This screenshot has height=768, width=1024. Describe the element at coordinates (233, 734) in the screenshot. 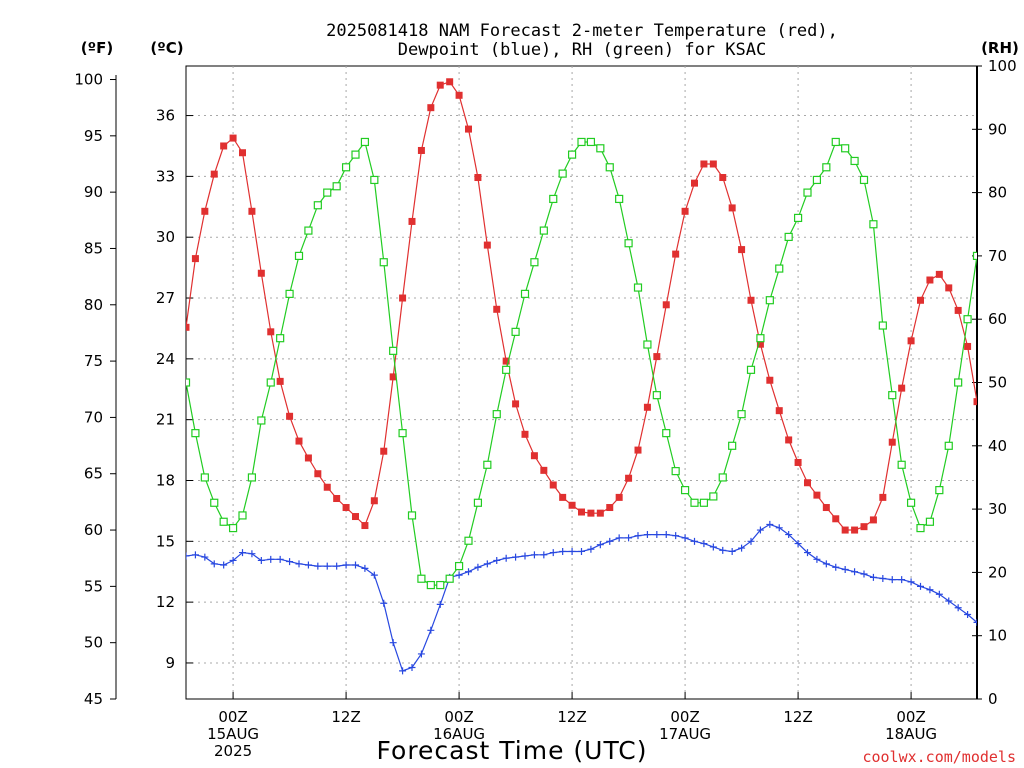

I see `x-tick-label: 15AUG` at that location.